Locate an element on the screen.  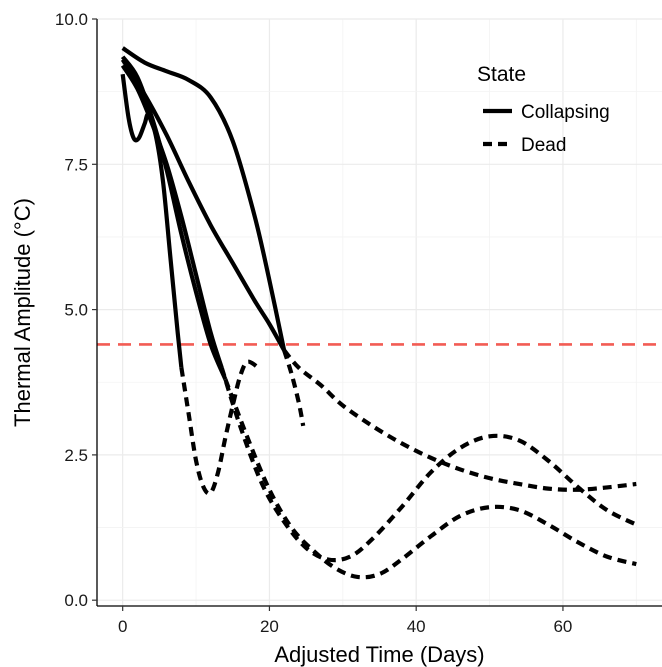
series-2-dead-line is located at coordinates (294, 388).